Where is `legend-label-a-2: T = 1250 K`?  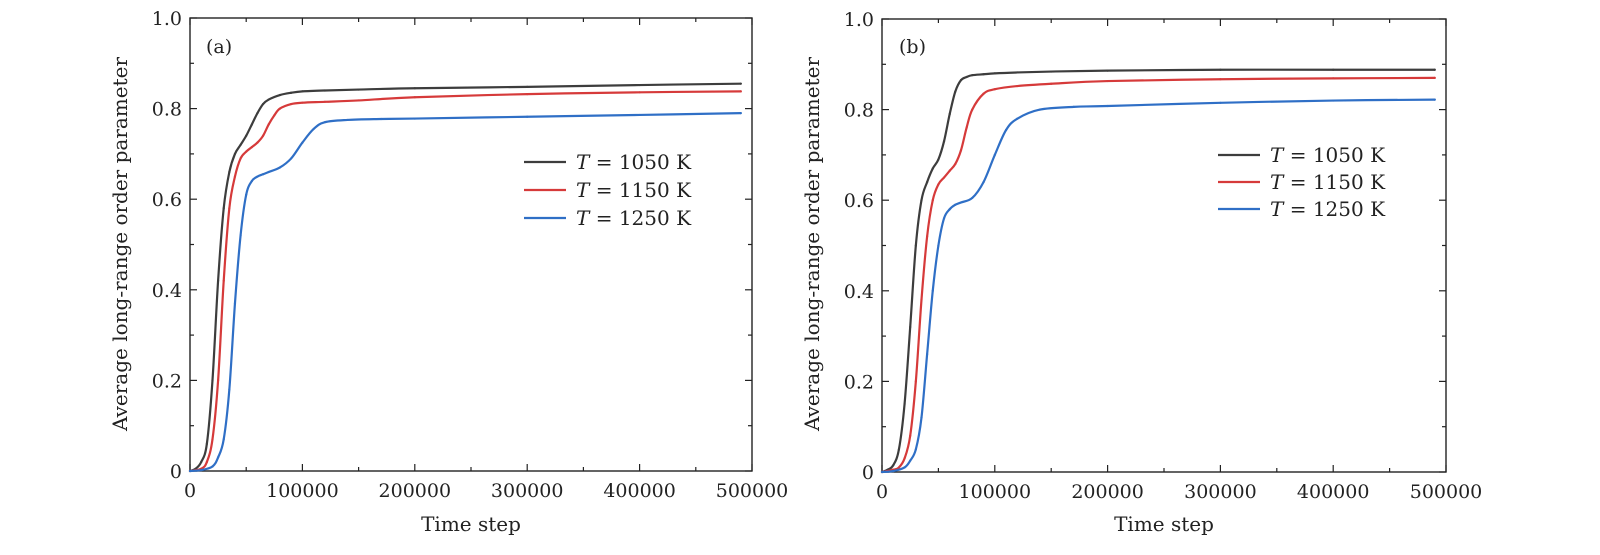
legend-label-a-2: T = 1250 K is located at coordinates (634, 218).